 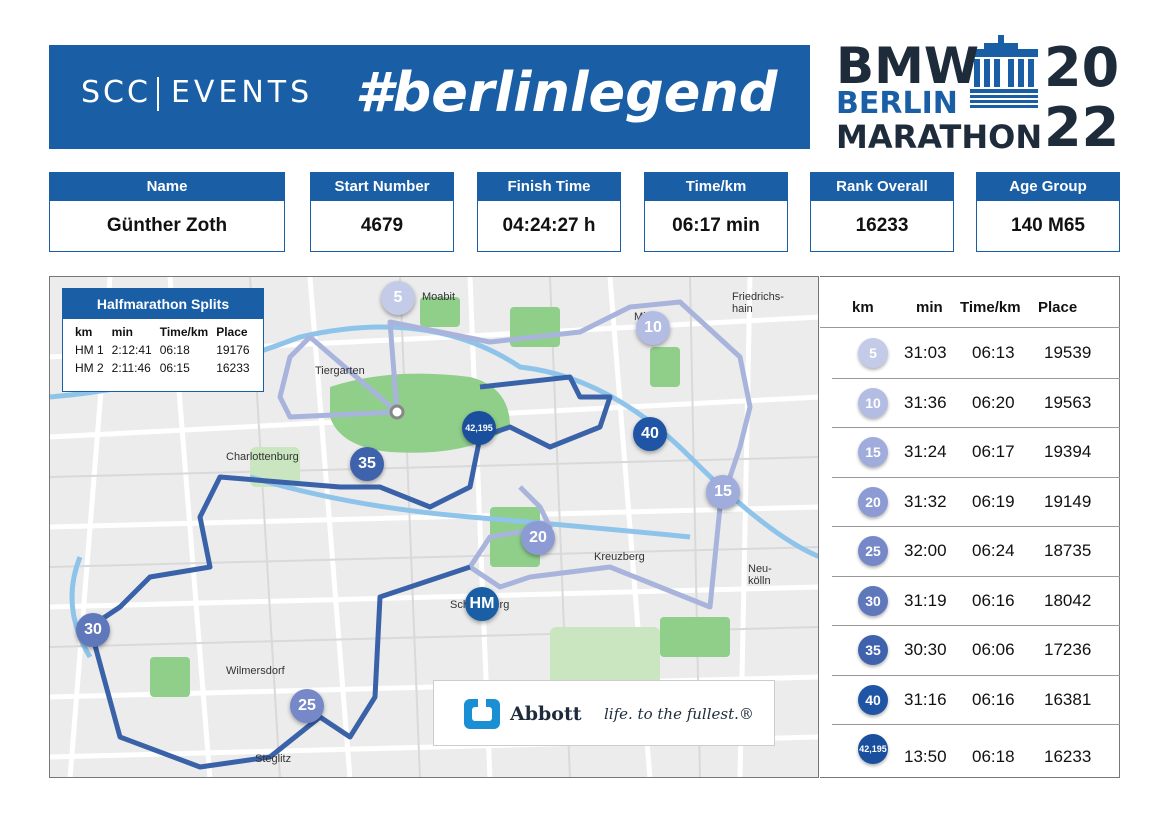 I want to click on halfmarathon-title: Halfmarathon Splits, so click(x=163, y=304).